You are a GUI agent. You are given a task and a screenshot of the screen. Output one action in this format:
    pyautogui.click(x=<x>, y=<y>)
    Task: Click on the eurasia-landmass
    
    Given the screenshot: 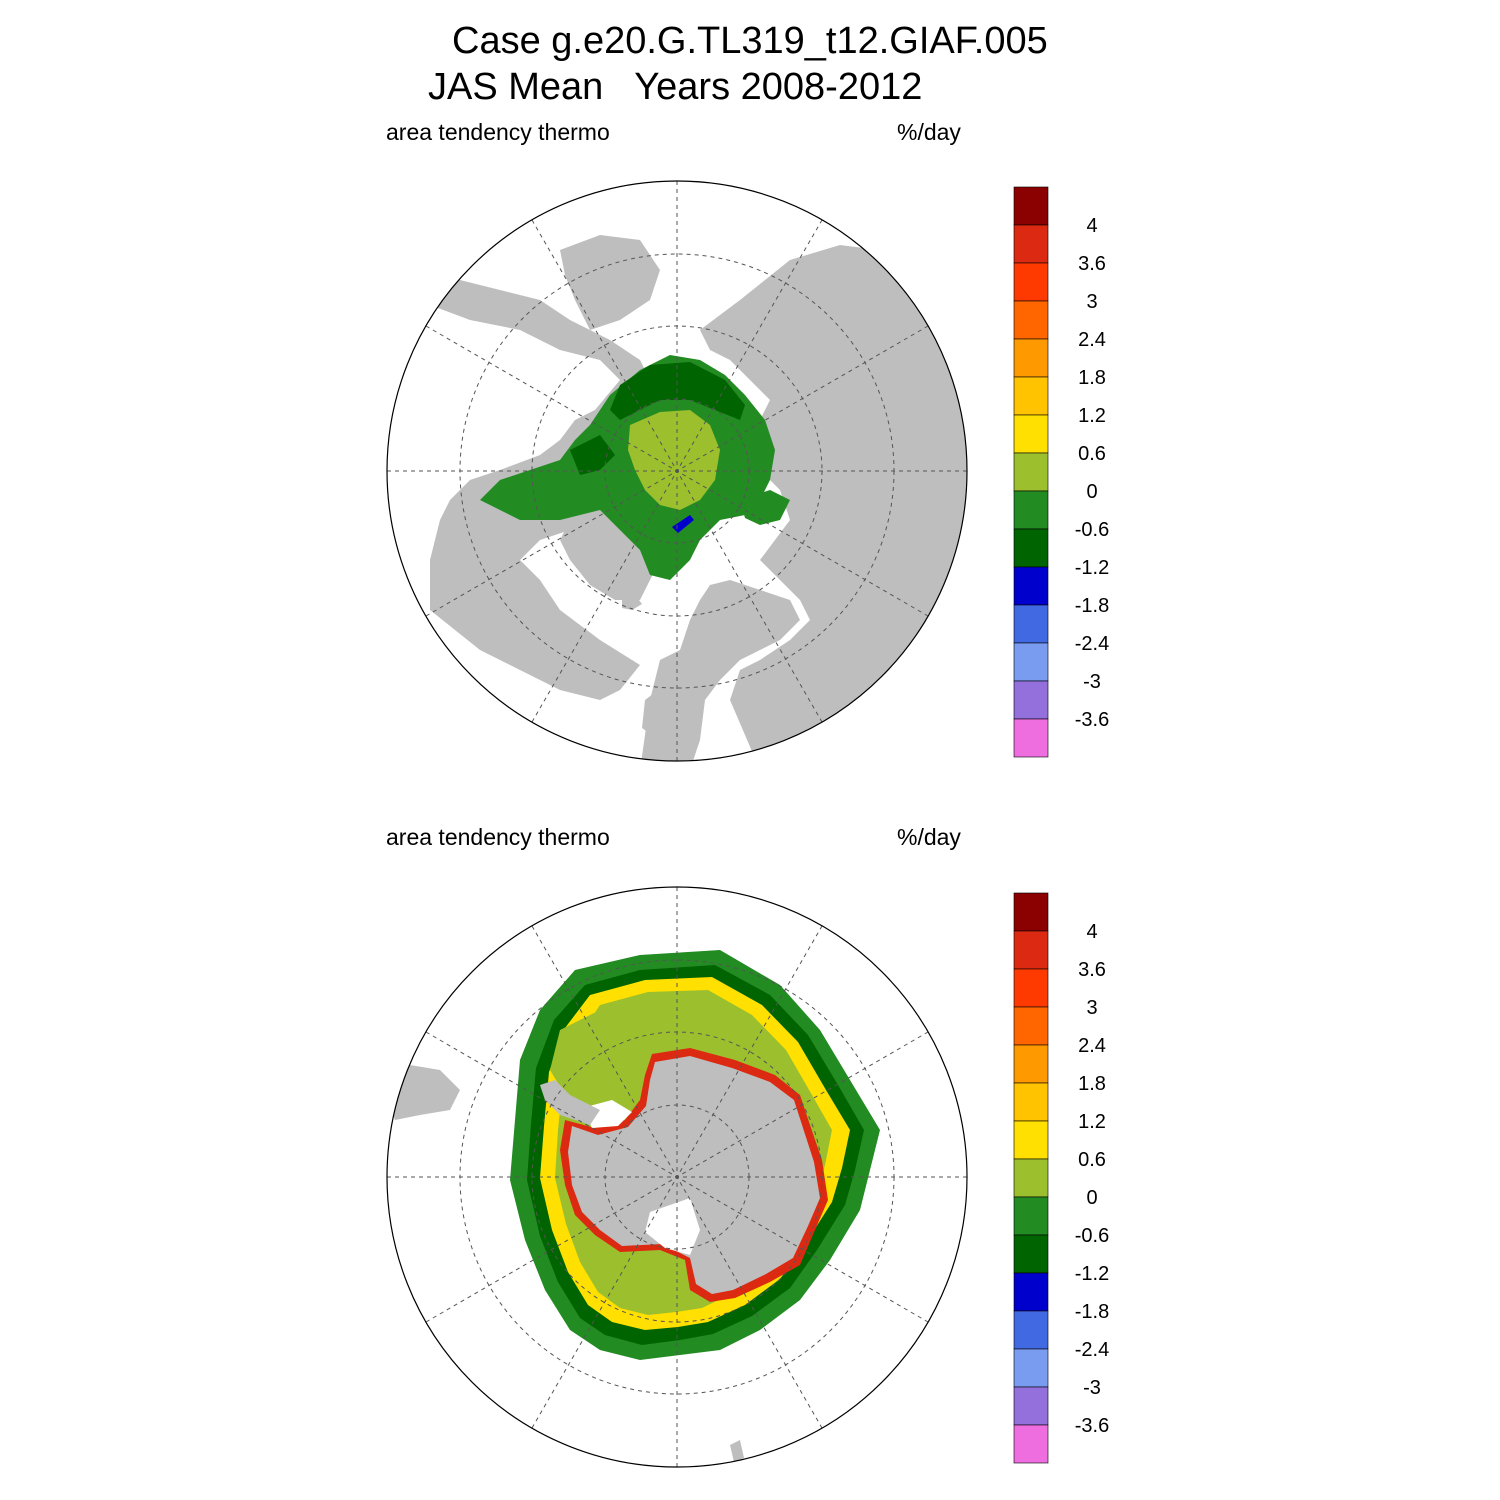 What is the action you would take?
    pyautogui.click(x=833, y=503)
    